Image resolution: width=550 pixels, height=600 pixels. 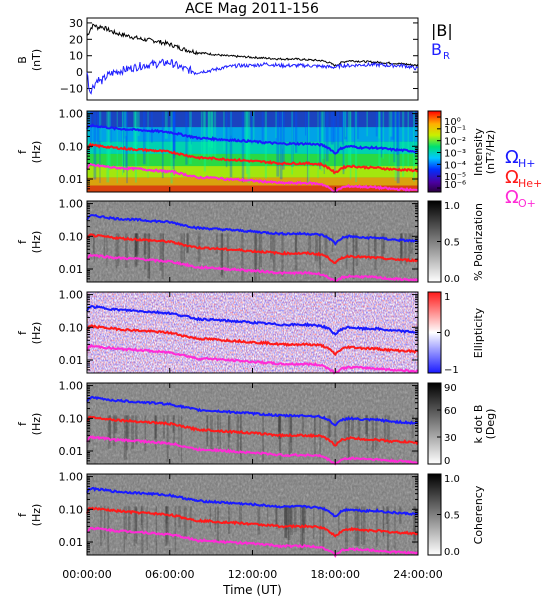 What do you see at coordinates (71, 179) in the screenshot?
I see `freq-tick-label: 0.01` at bounding box center [71, 179].